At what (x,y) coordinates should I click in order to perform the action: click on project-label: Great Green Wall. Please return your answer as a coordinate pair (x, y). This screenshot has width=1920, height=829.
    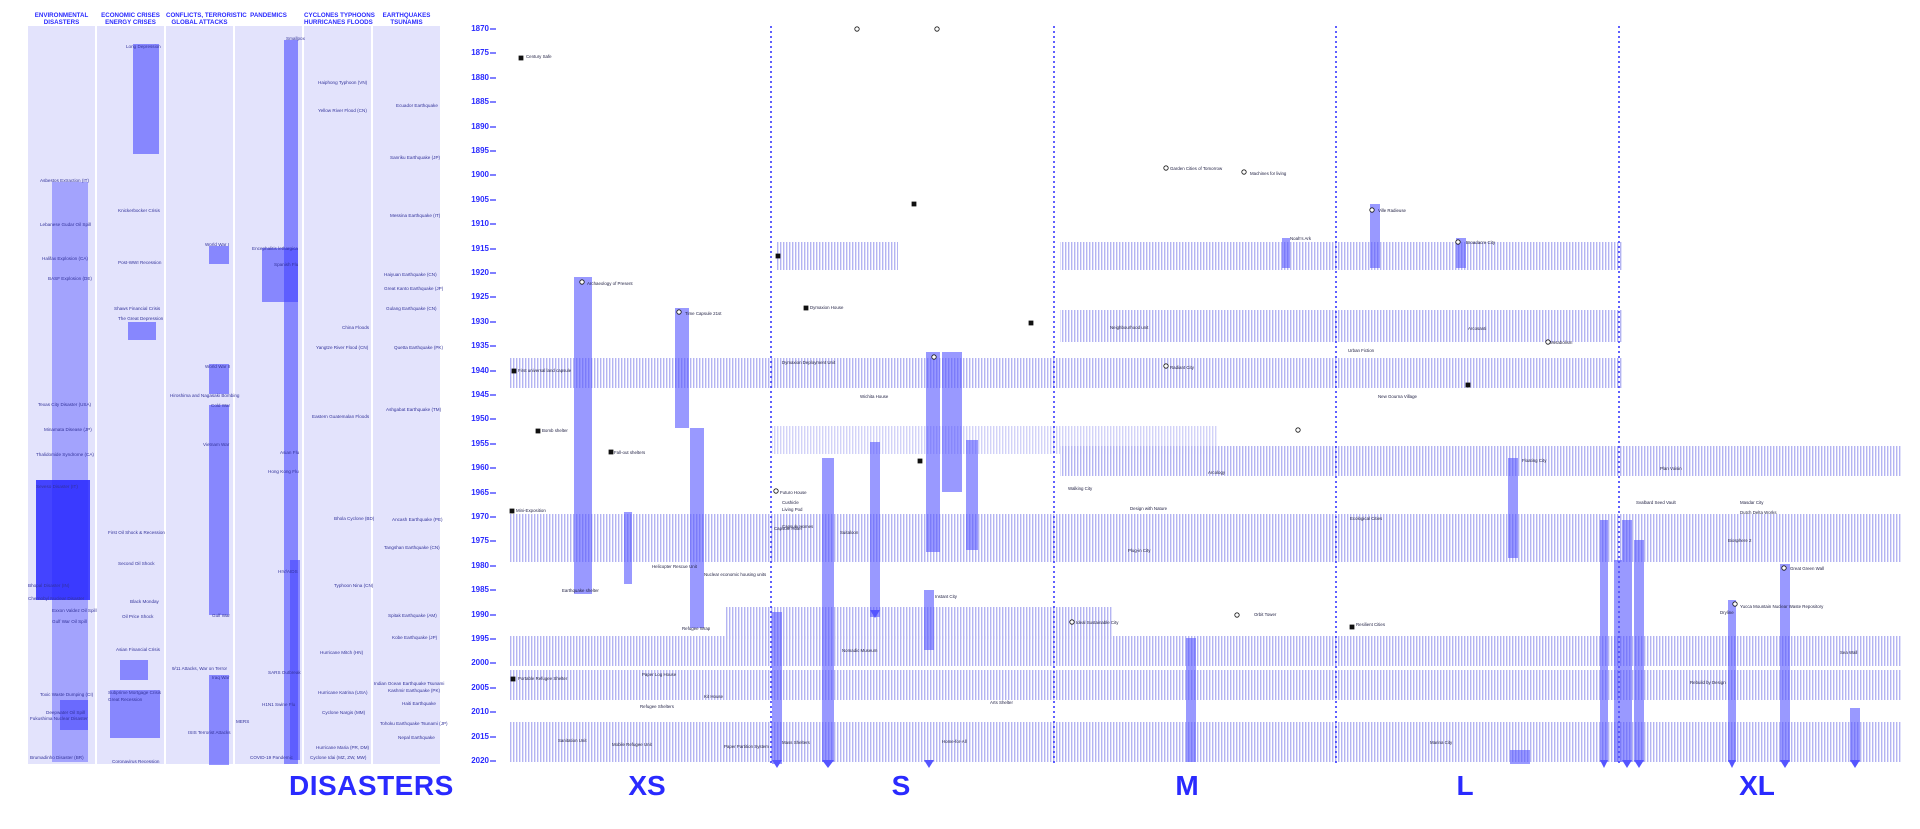
    Looking at the image, I should click on (1807, 568).